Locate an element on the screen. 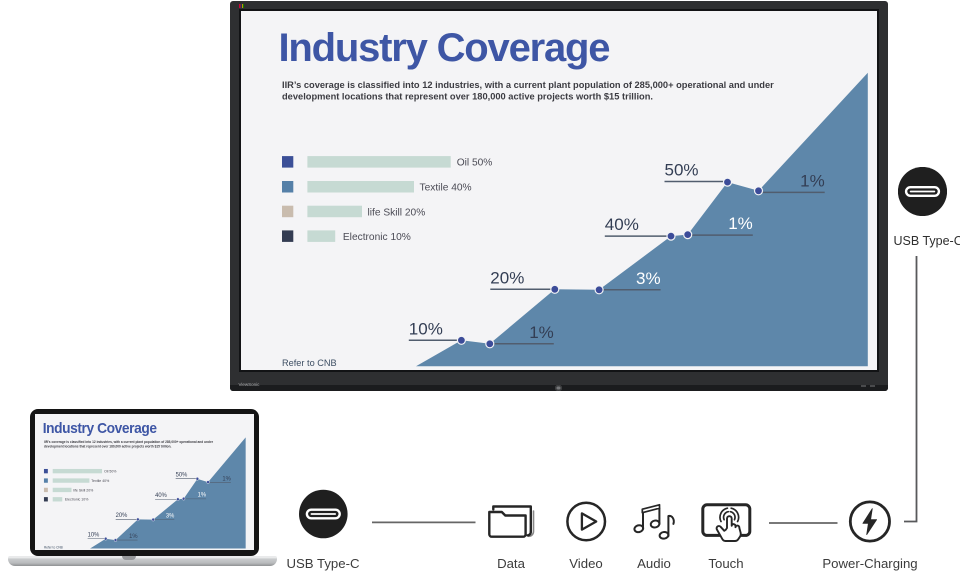 This screenshot has height=572, width=960. svg-text: life Skill 20% is located at coordinates (397, 212).